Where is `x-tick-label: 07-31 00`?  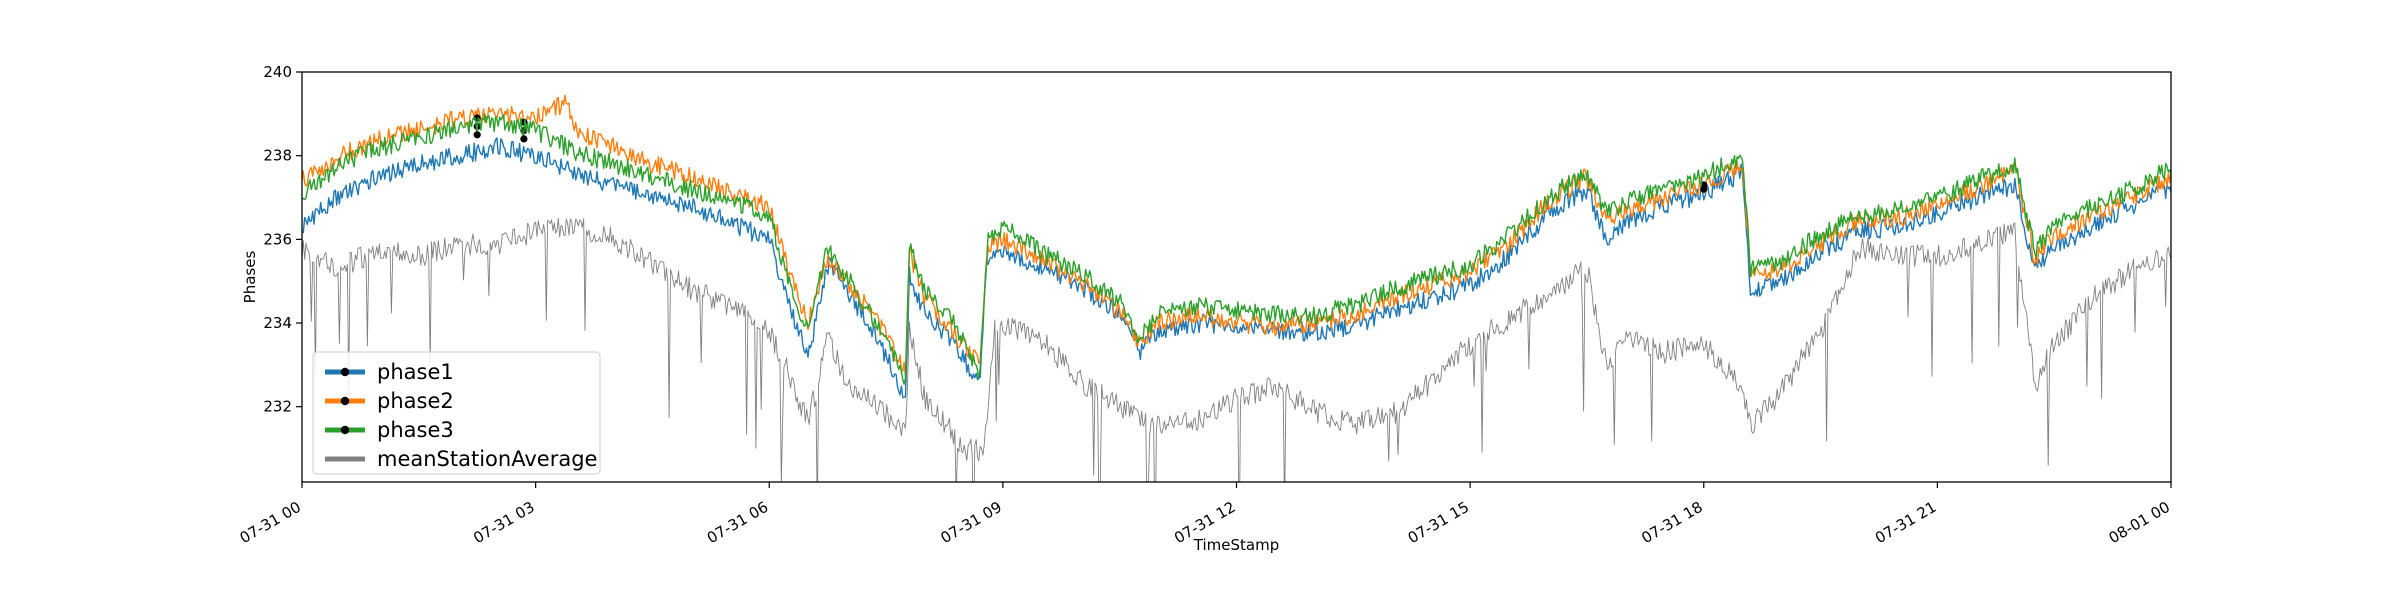
x-tick-label: 07-31 00 is located at coordinates (270, 522).